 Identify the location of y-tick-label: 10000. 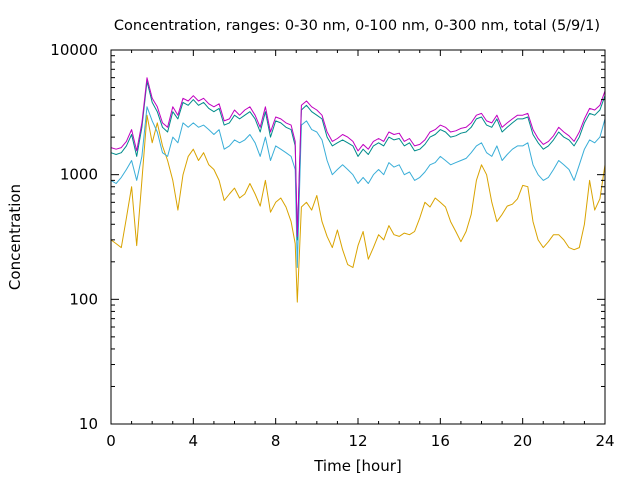
(74, 50).